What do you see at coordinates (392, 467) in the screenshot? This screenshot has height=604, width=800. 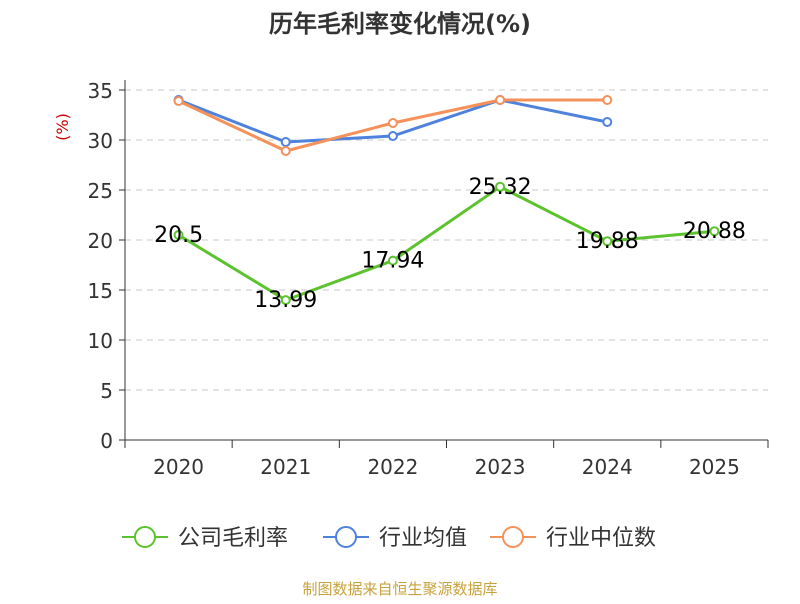 I see `x-tick-label: 2022` at bounding box center [392, 467].